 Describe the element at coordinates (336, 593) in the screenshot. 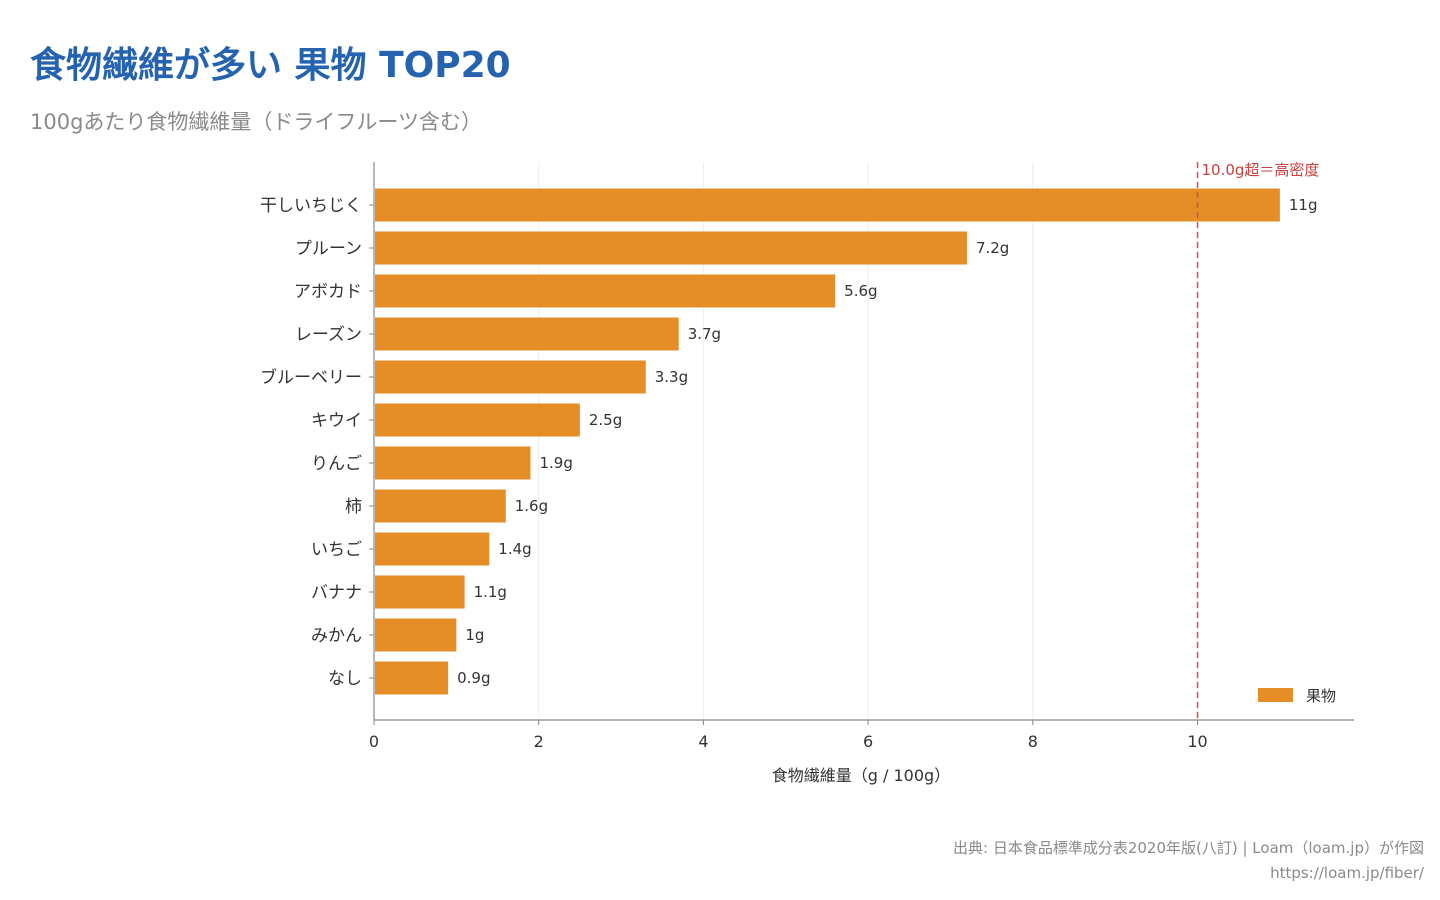

I see `category-label: バナナ` at that location.